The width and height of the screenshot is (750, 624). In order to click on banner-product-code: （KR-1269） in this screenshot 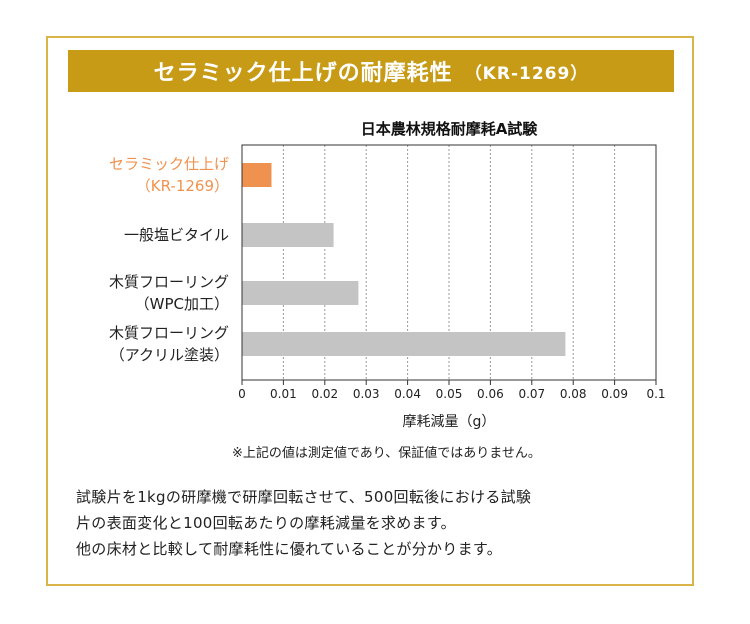, I will do `click(526, 73)`.